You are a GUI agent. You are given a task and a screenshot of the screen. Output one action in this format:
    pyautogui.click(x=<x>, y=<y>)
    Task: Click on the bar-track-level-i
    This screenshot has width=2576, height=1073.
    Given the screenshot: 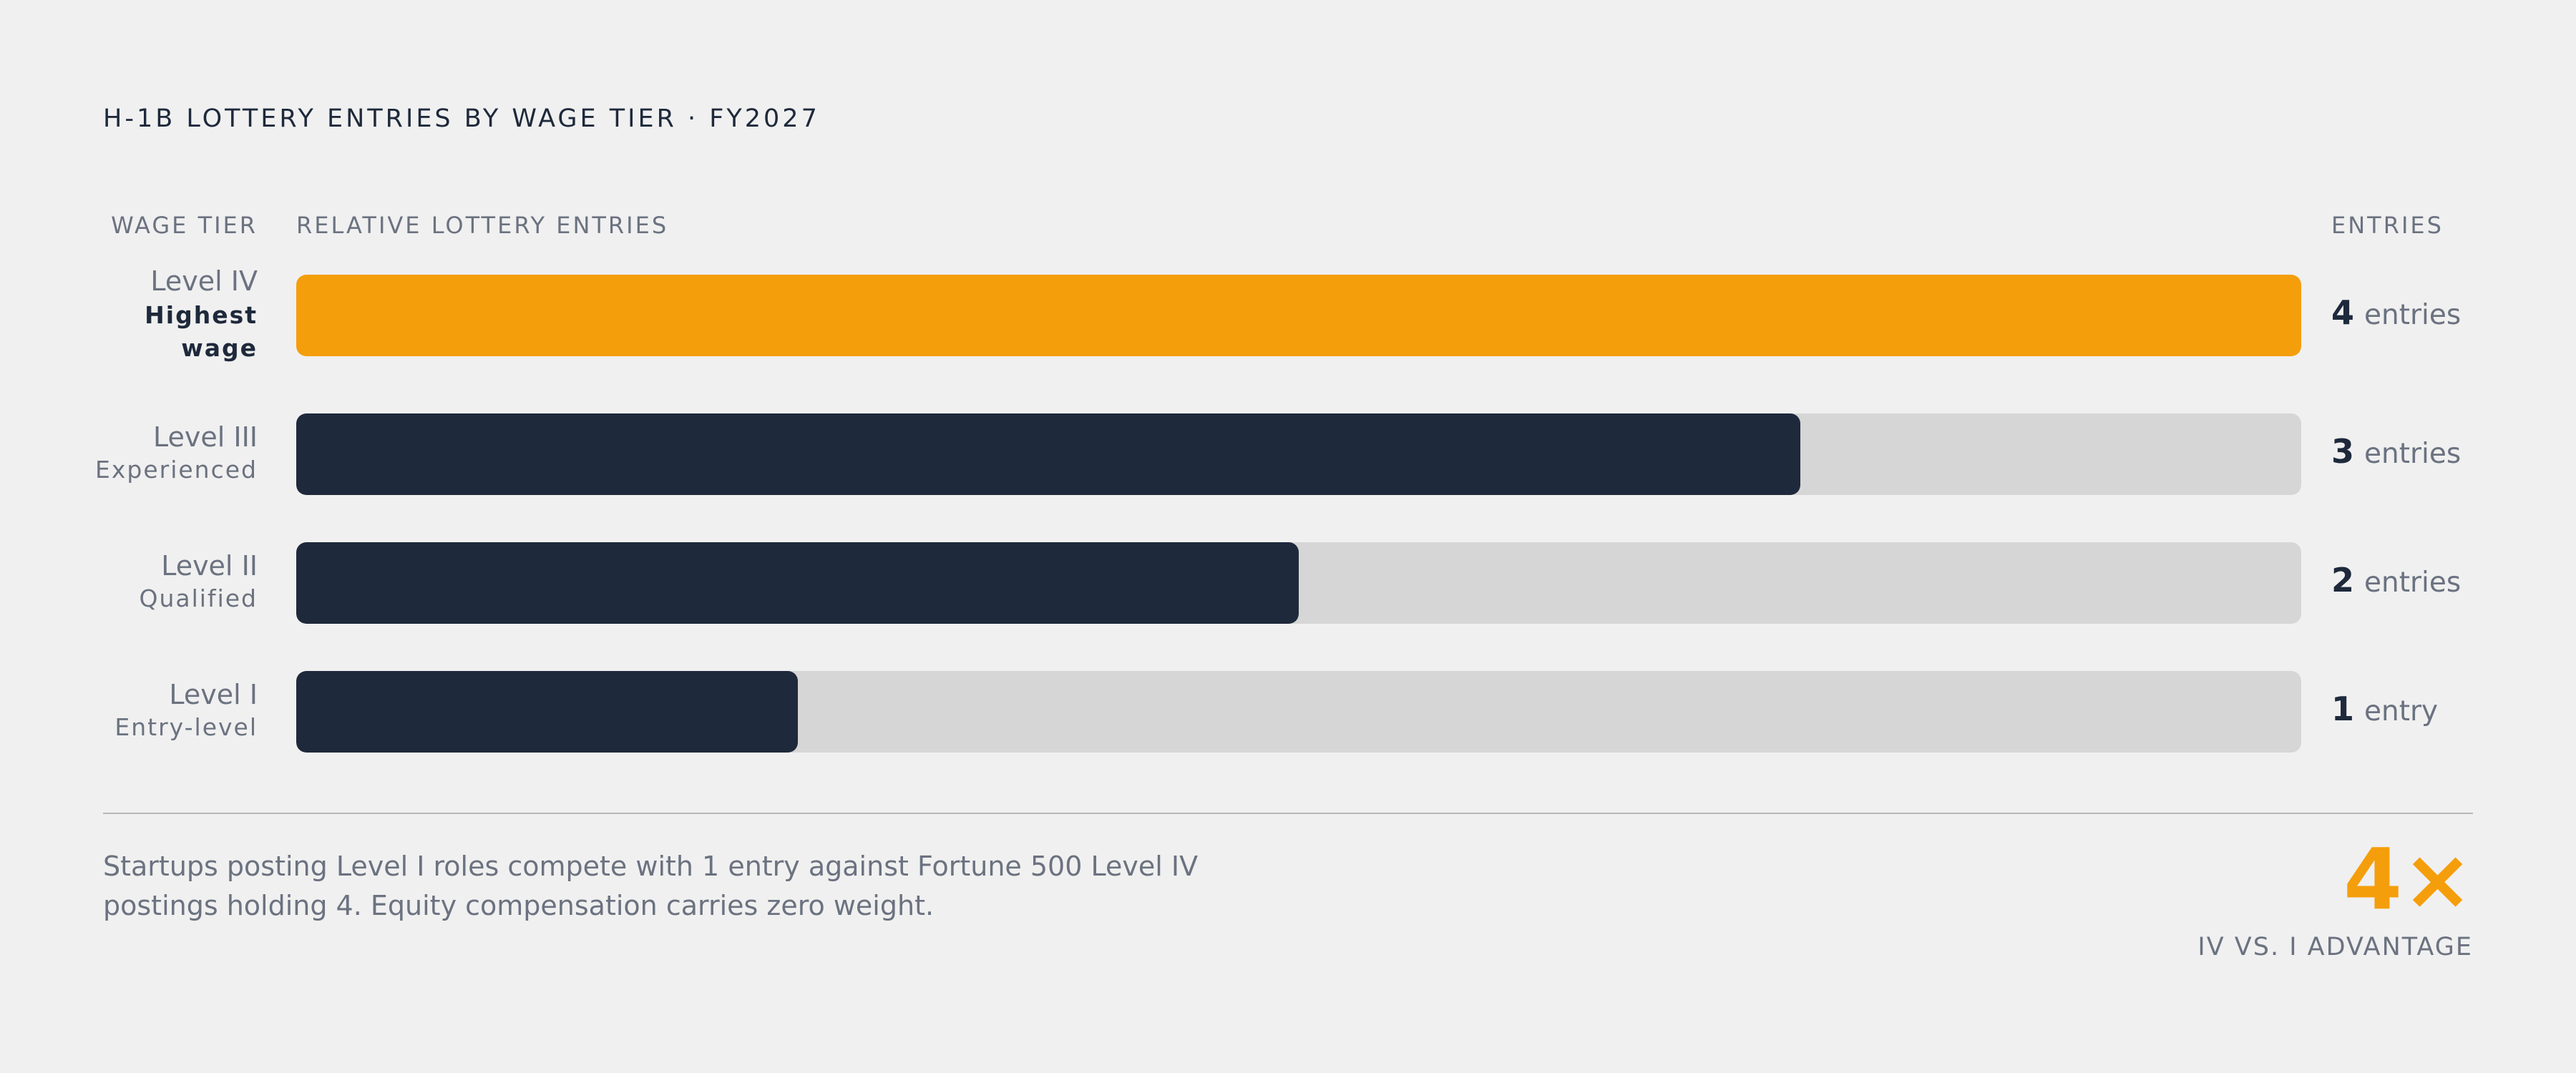 What is the action you would take?
    pyautogui.click(x=1298, y=712)
    